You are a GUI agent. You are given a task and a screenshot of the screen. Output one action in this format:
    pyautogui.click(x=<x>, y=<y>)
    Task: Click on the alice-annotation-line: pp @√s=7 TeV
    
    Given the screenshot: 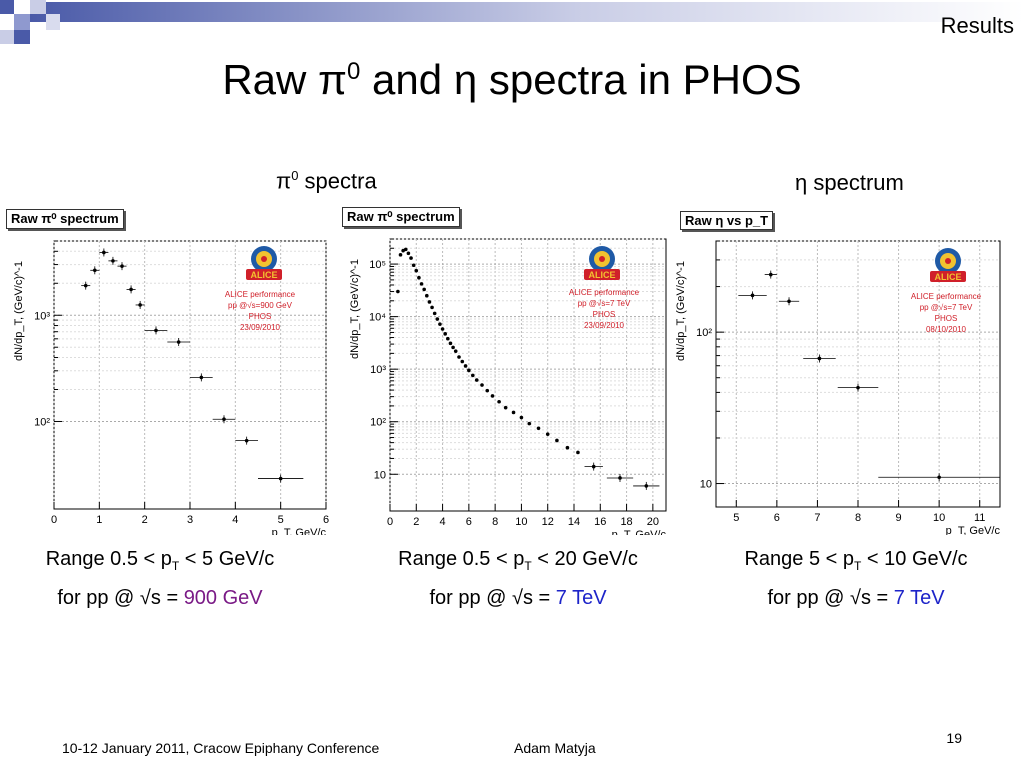 What is the action you would take?
    pyautogui.click(x=946, y=307)
    